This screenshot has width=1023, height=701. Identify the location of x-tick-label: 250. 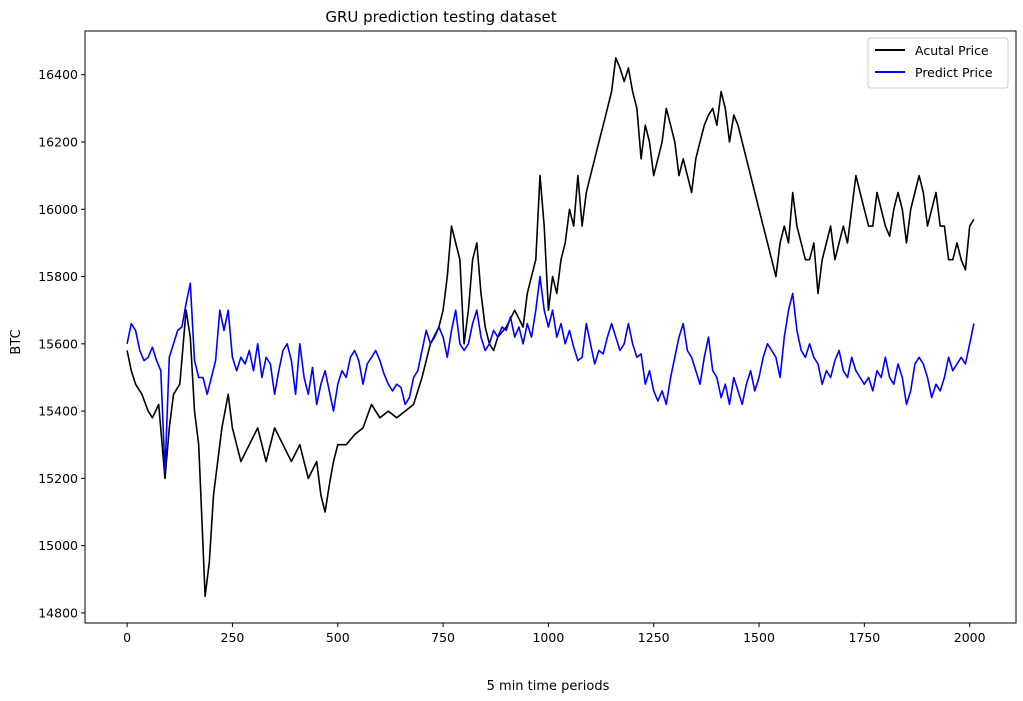
(233, 637).